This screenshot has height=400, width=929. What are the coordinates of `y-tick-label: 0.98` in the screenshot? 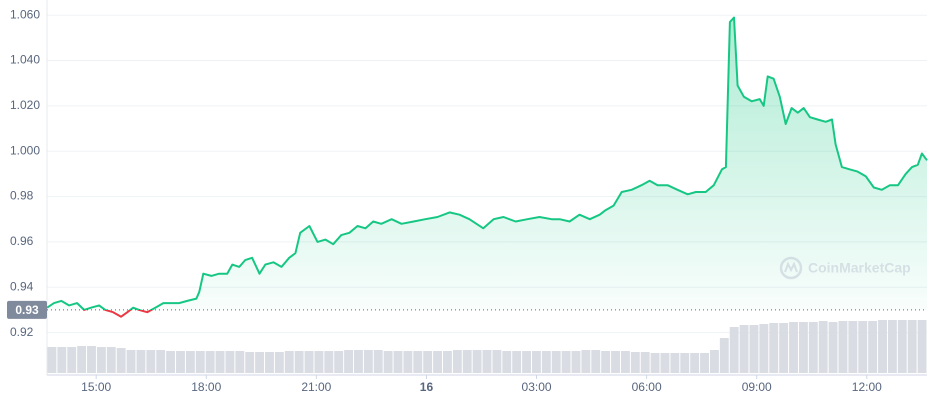 It's located at (22, 196).